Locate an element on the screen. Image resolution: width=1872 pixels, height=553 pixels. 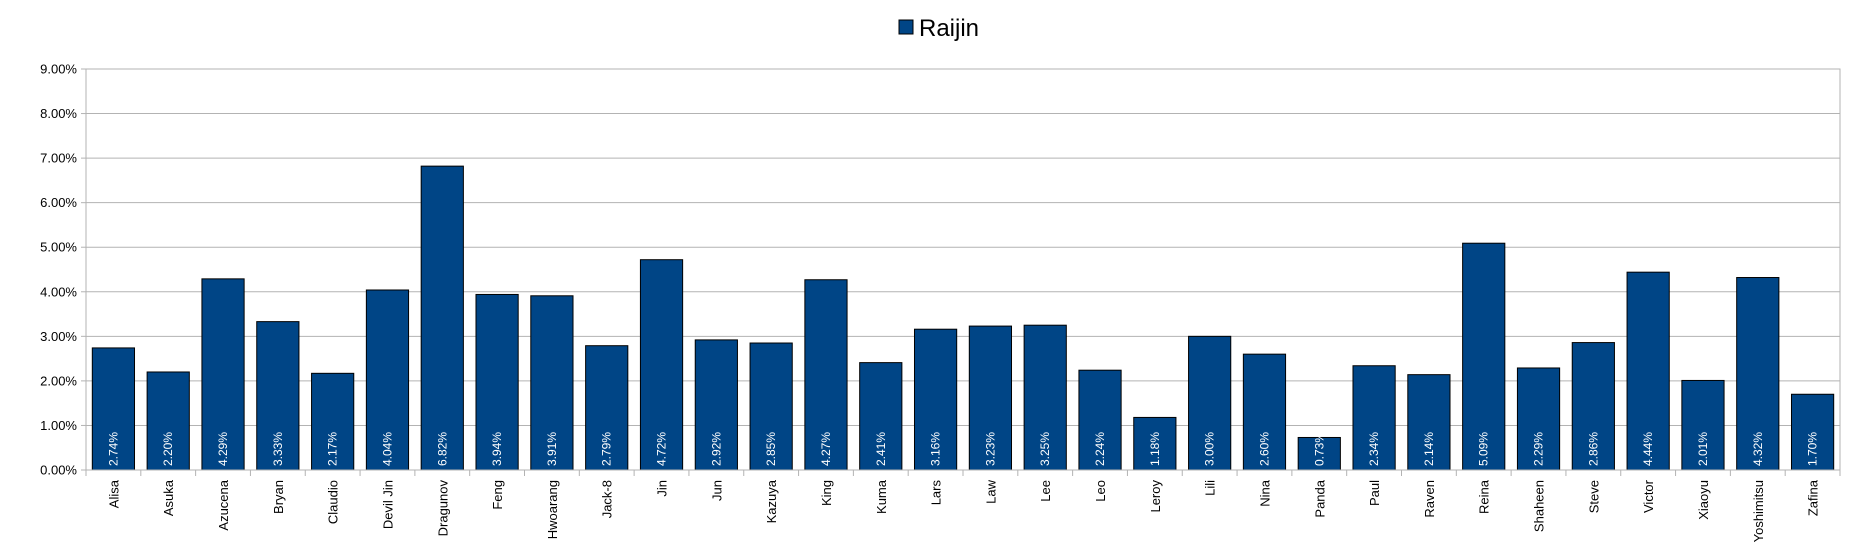
y-tick-label: 2.00% is located at coordinates (58, 380).